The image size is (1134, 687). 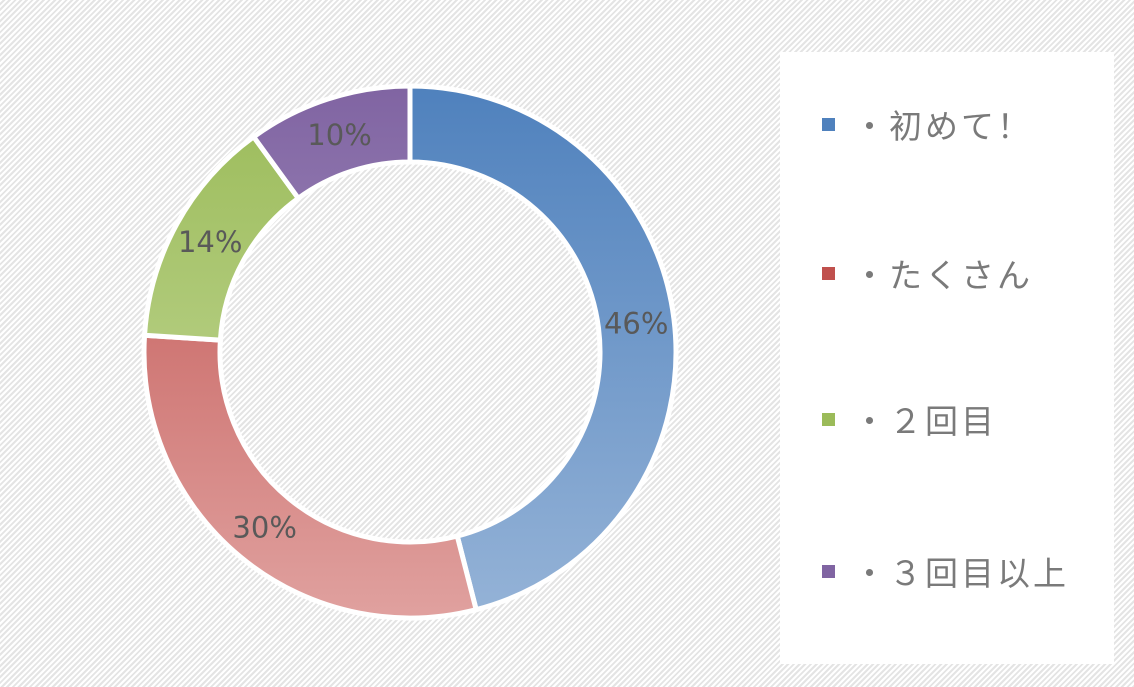 What do you see at coordinates (210, 242) in the screenshot?
I see `data-label-2: 14%` at bounding box center [210, 242].